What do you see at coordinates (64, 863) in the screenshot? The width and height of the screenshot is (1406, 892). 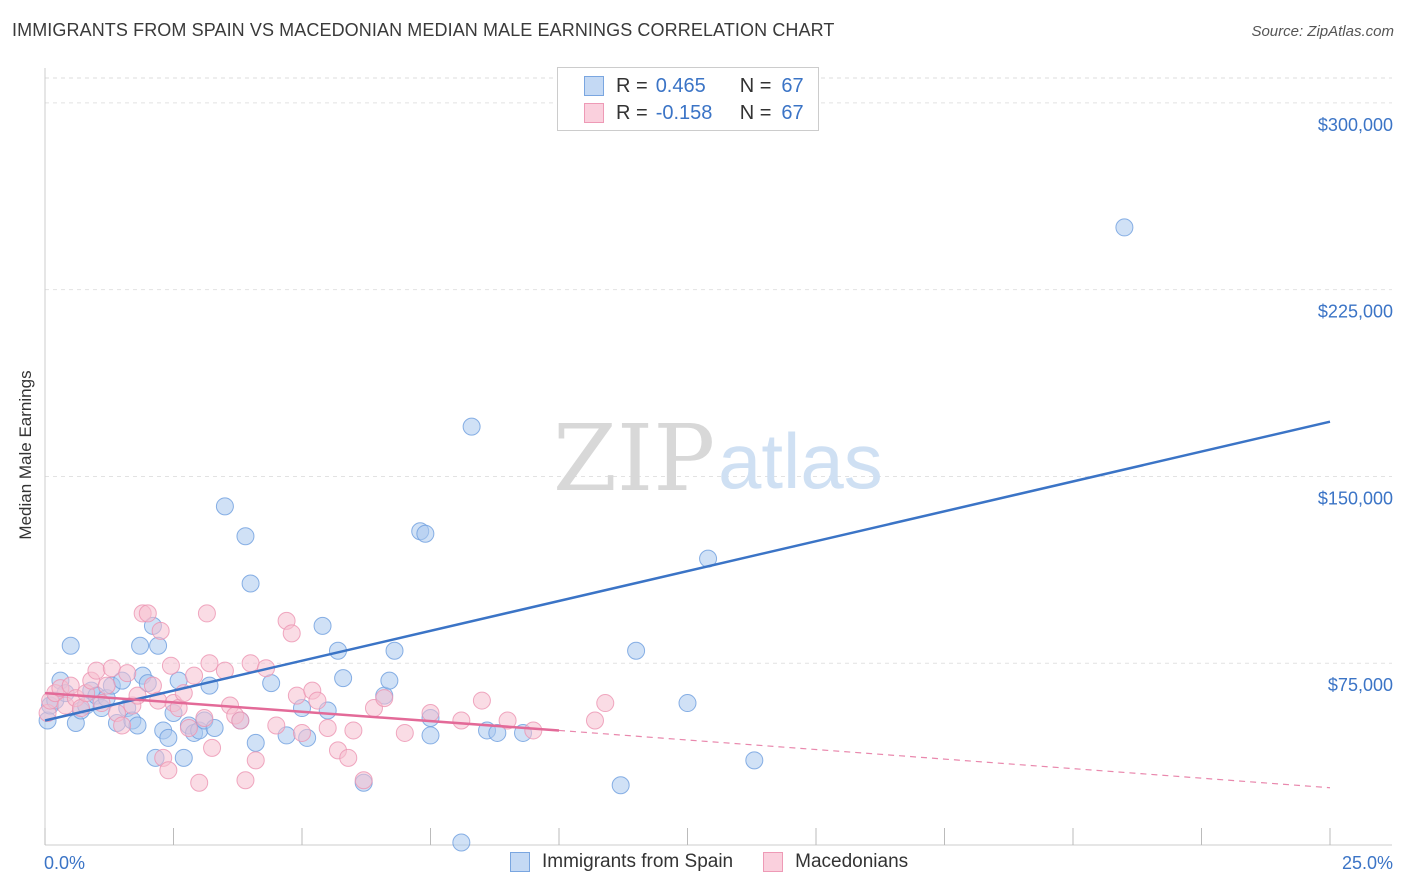 I see `x-tick-label-min: 0.0%` at bounding box center [64, 863].